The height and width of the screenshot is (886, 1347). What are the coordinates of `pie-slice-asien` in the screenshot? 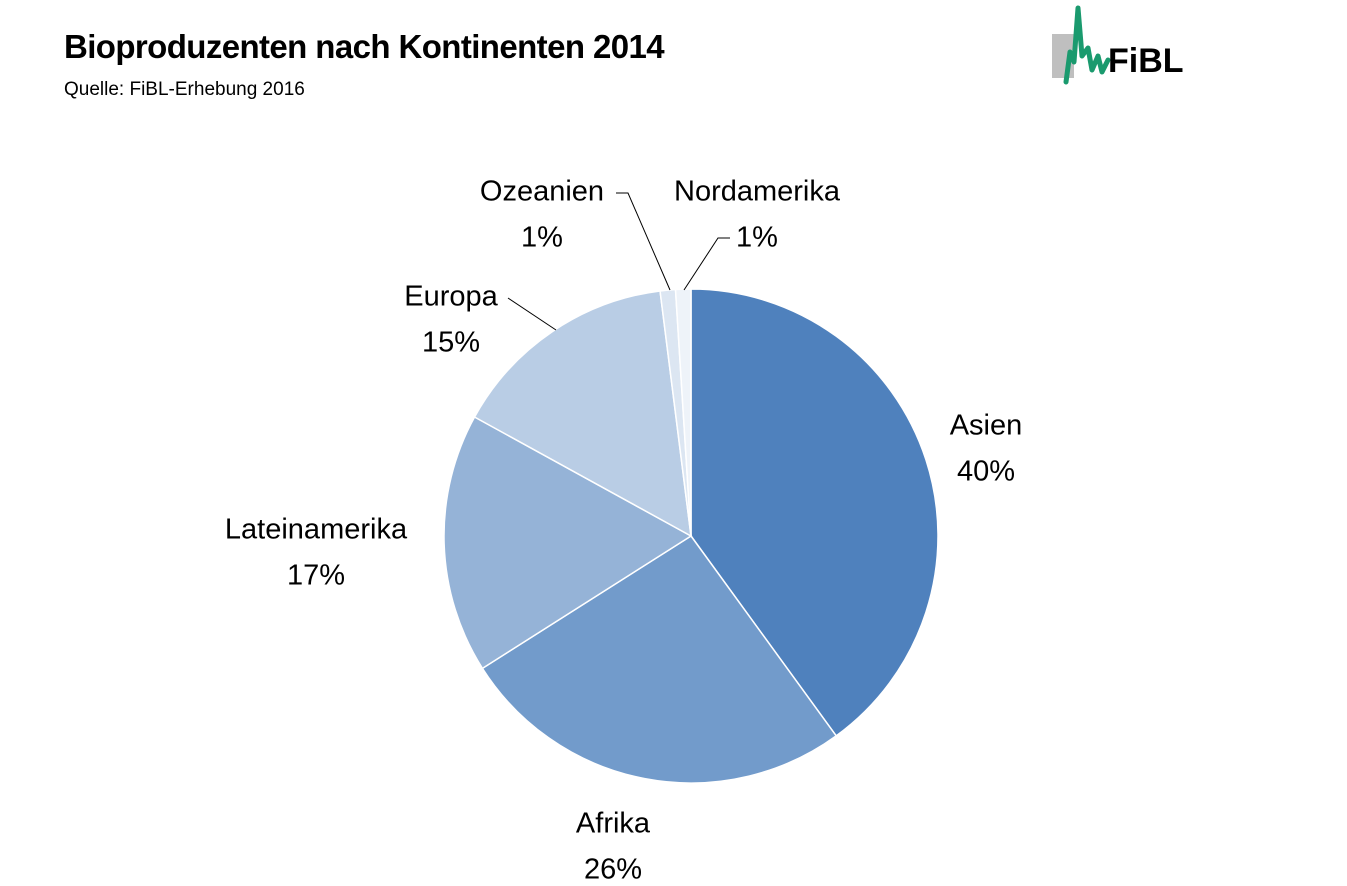 It's located at (814, 512).